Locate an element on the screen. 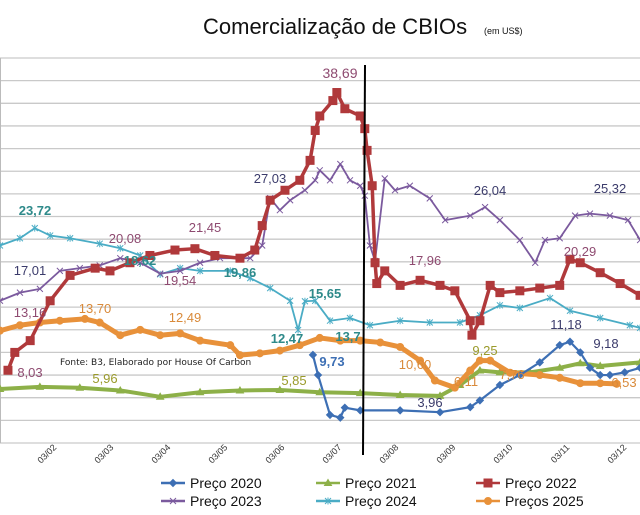 The image size is (640, 515). data-label: 9,18 is located at coordinates (605, 343).